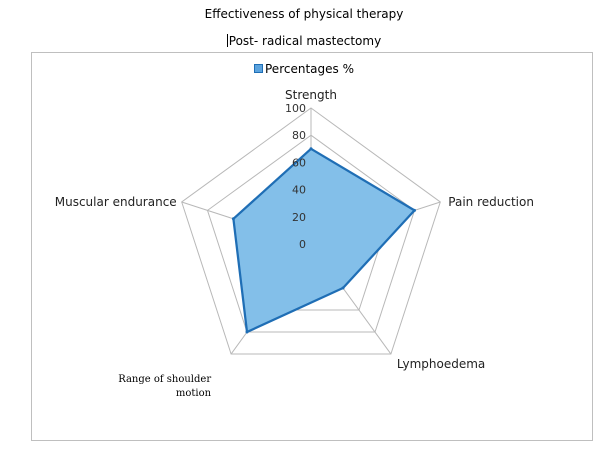  What do you see at coordinates (227, 40) in the screenshot?
I see `text-cursor` at bounding box center [227, 40].